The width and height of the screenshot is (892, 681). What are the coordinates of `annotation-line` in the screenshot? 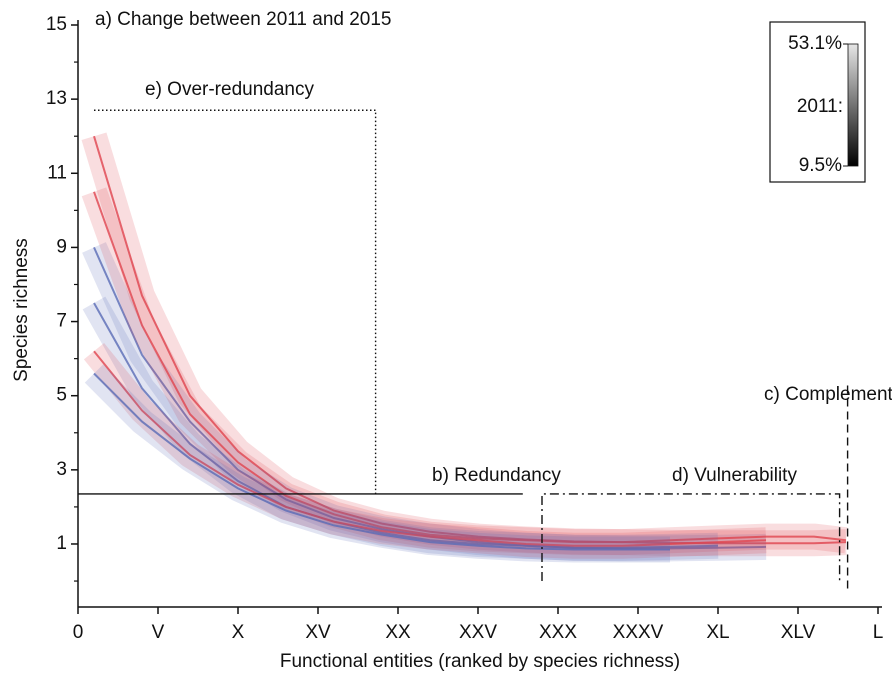 It's located at (691, 537).